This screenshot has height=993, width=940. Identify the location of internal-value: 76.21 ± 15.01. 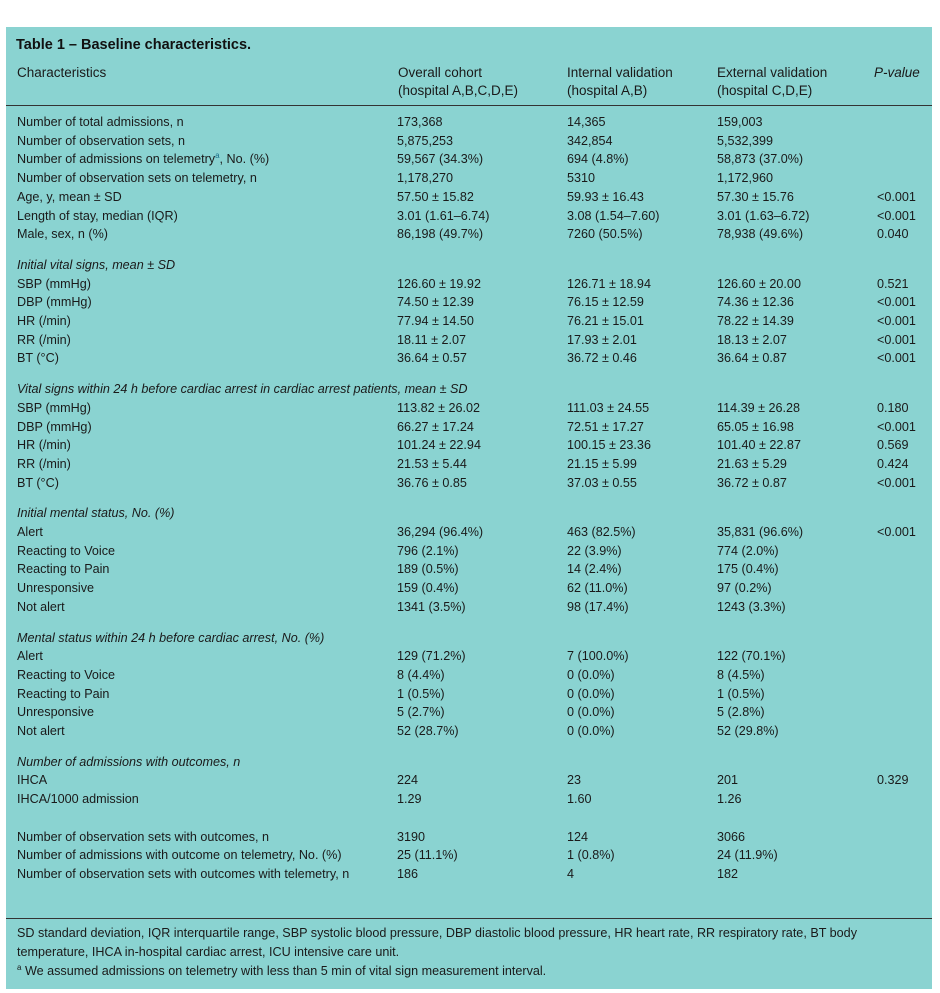
(605, 321).